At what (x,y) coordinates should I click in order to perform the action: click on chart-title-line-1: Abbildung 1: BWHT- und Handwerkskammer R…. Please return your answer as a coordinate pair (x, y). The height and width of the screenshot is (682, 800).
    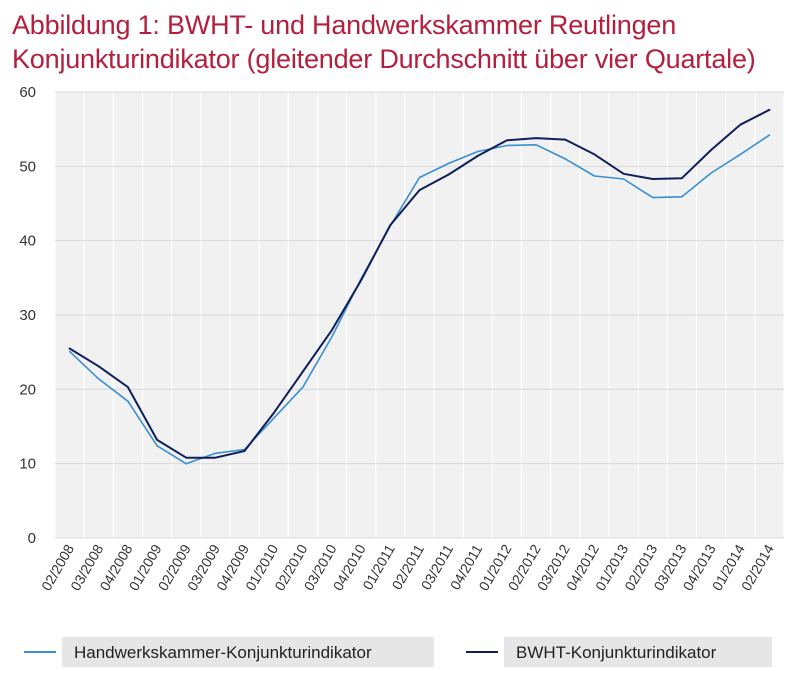
    Looking at the image, I should click on (344, 25).